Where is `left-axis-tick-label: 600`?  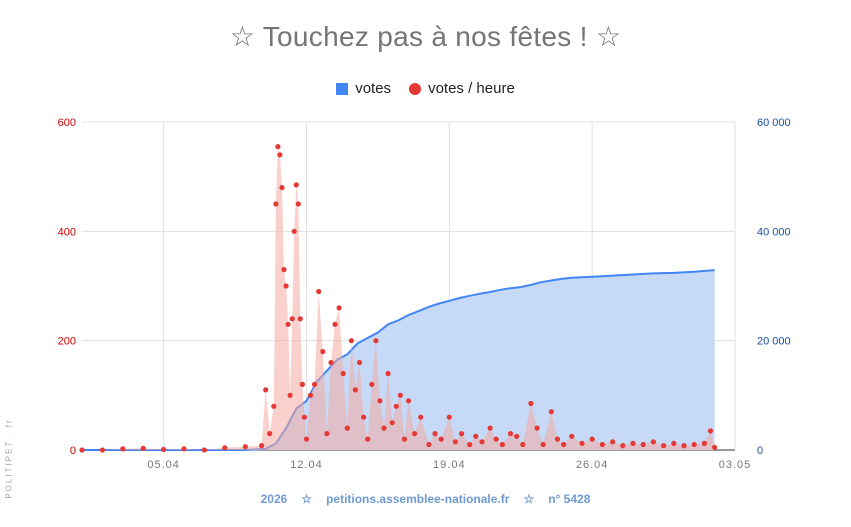
left-axis-tick-label: 600 is located at coordinates (67, 123).